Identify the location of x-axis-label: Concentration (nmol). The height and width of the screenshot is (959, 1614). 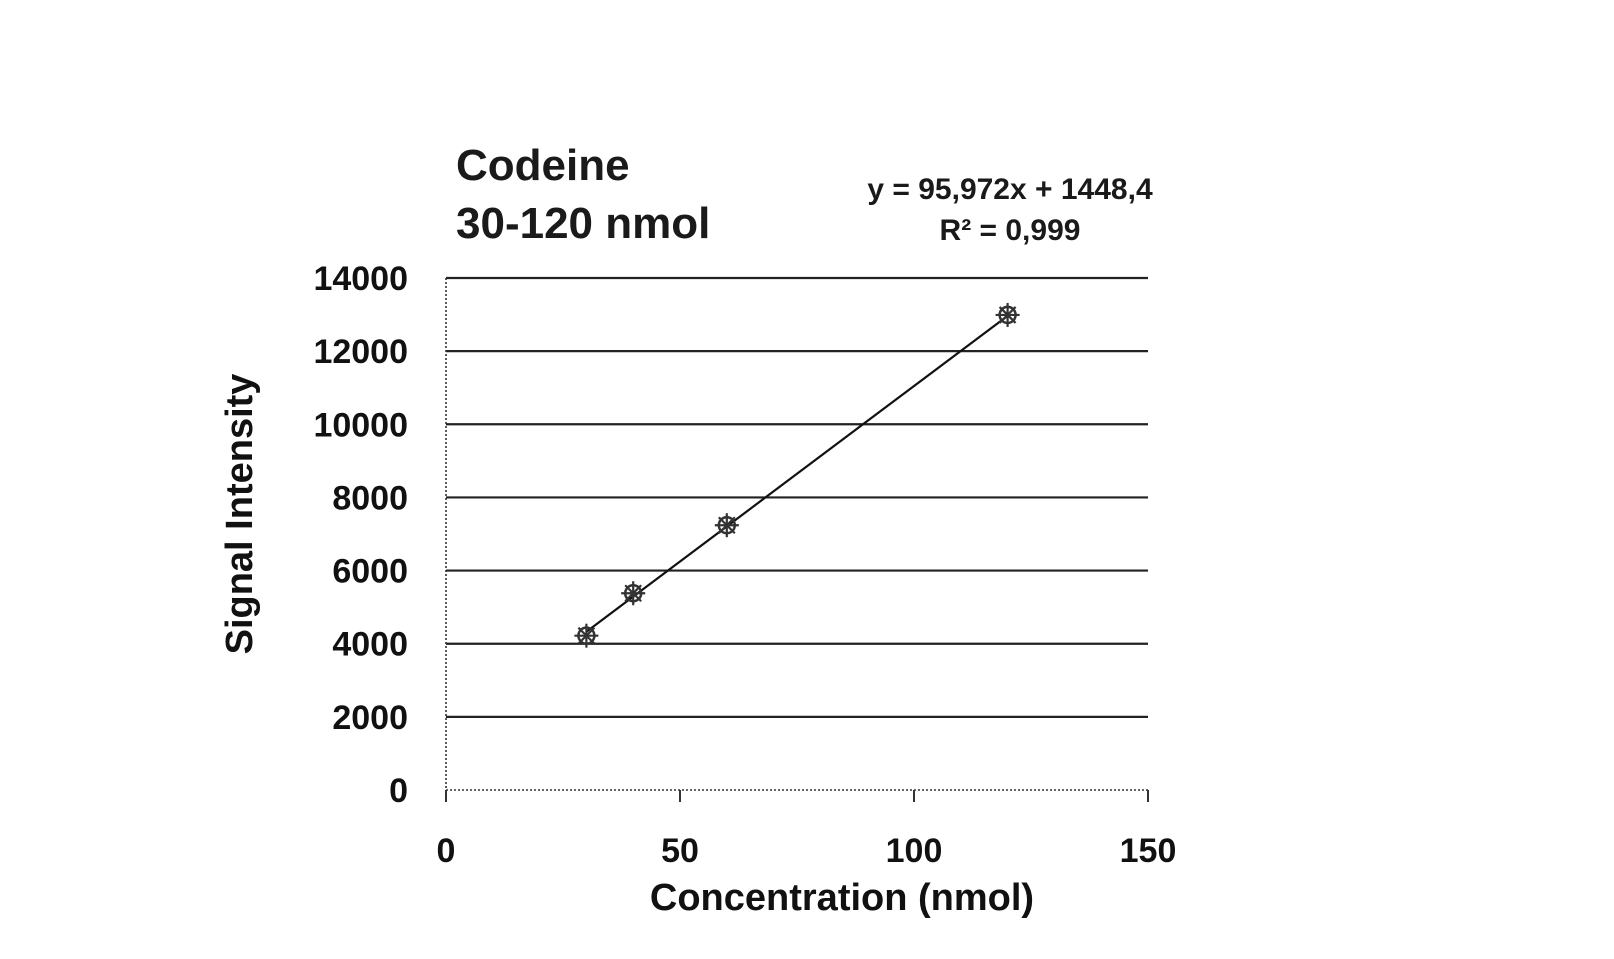
(842, 898).